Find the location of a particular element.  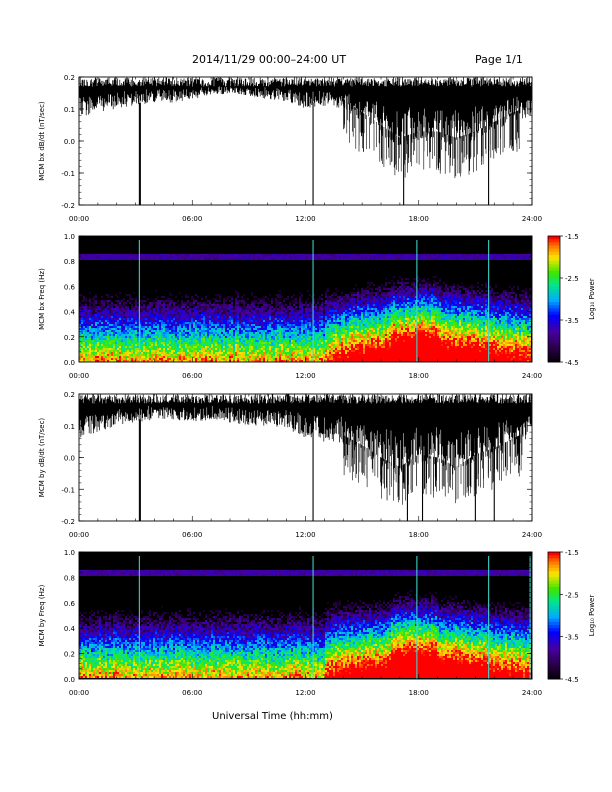

page-indicator: Page 1/1 is located at coordinates (499, 59).